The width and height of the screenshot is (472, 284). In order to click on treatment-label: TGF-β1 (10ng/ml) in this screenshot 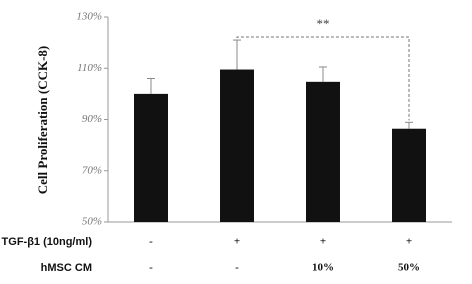, I will do `click(47, 242)`.